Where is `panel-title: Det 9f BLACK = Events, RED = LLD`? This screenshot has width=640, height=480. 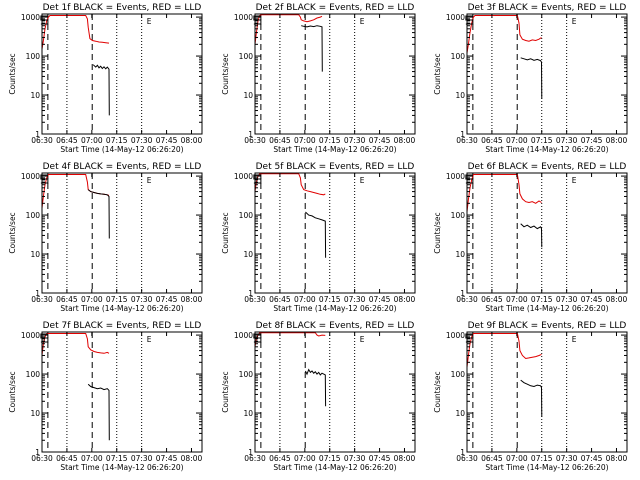
panel-title: Det 9f BLACK = Events, RED = LLD is located at coordinates (547, 326).